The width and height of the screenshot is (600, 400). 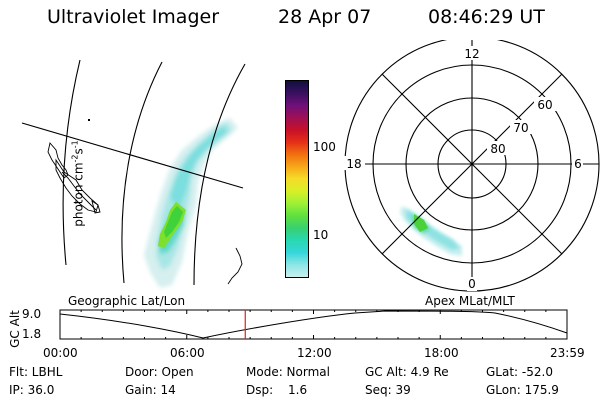 What do you see at coordinates (407, 372) in the screenshot?
I see `info-gc-alt: GC Alt: 4.9 Re` at bounding box center [407, 372].